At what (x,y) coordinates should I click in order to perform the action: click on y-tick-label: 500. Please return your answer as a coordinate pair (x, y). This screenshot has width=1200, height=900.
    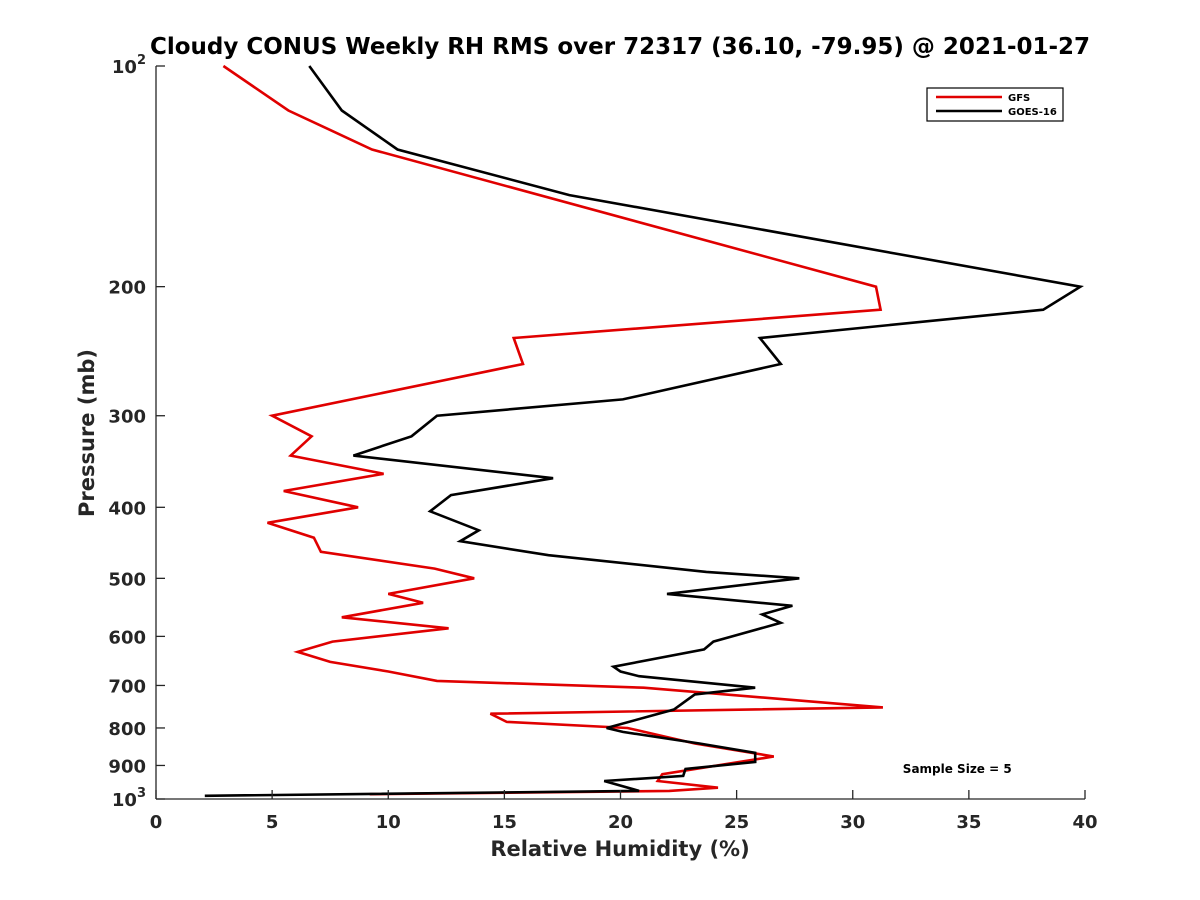
    Looking at the image, I should click on (127, 579).